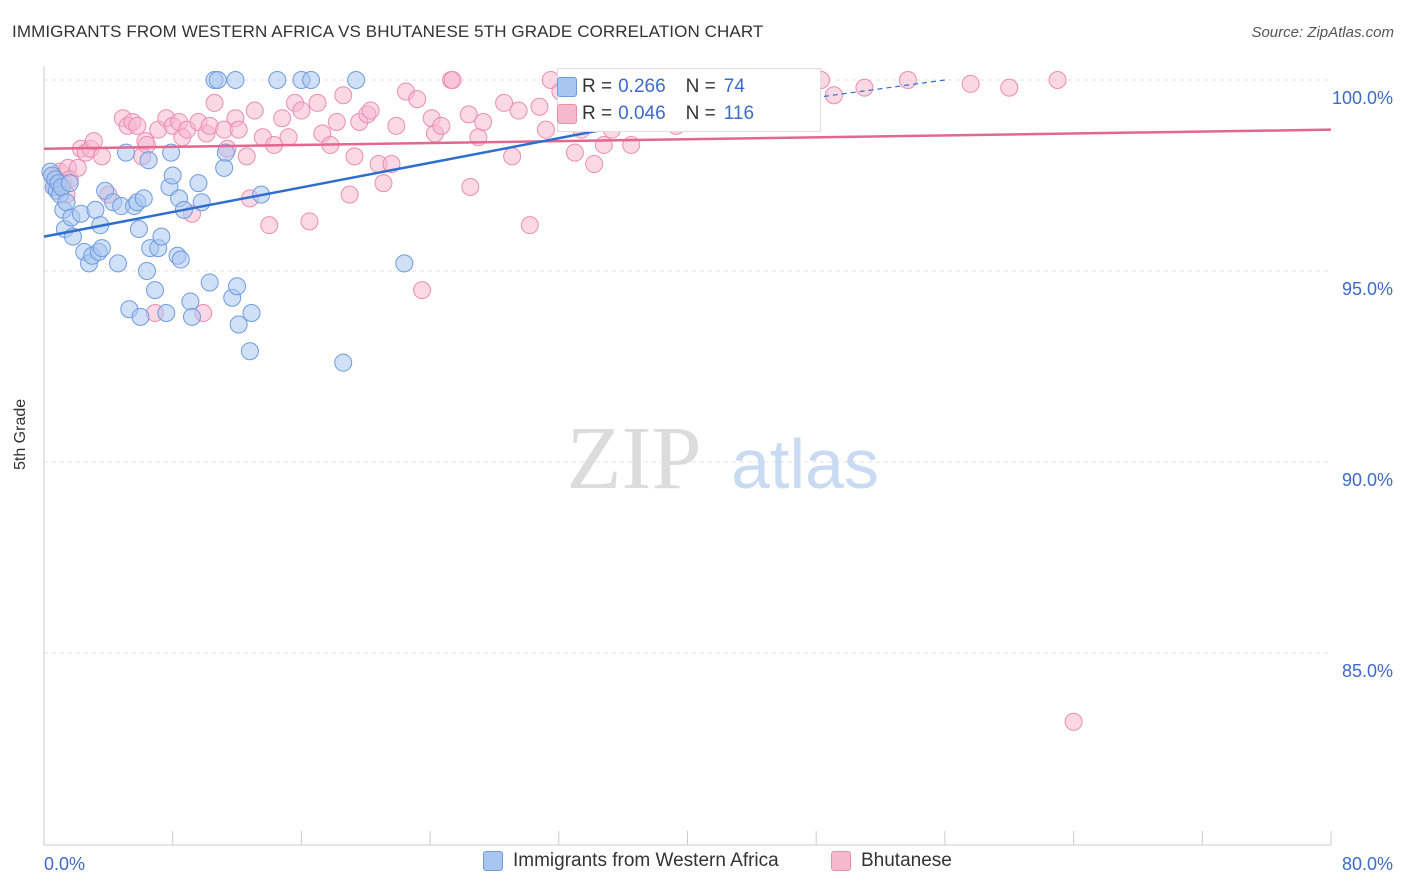  What do you see at coordinates (700, 86) in the screenshot?
I see `stats-n-label: N =` at bounding box center [700, 86].